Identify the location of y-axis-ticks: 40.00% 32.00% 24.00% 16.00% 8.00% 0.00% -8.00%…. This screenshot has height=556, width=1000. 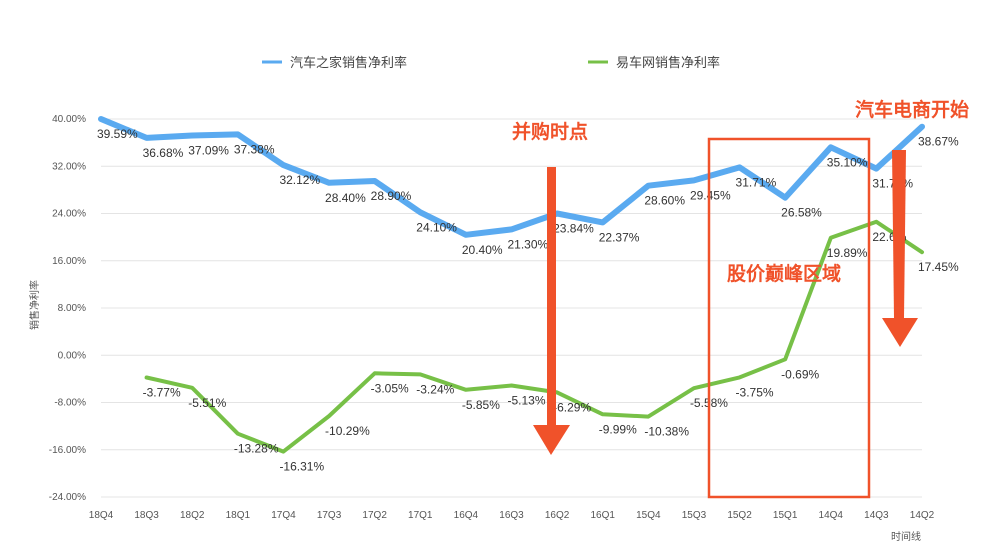
(67, 308).